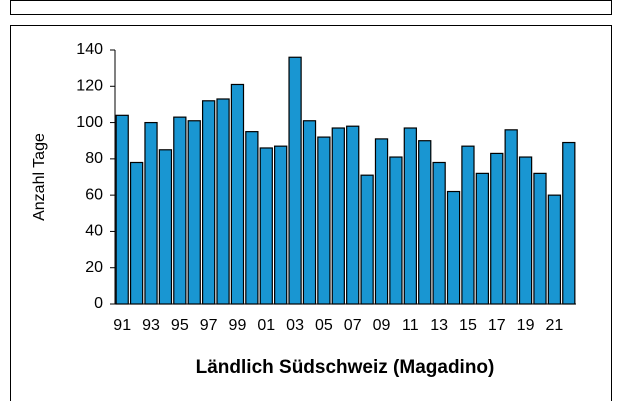  I want to click on y-tick-label: 120, so click(89, 86).